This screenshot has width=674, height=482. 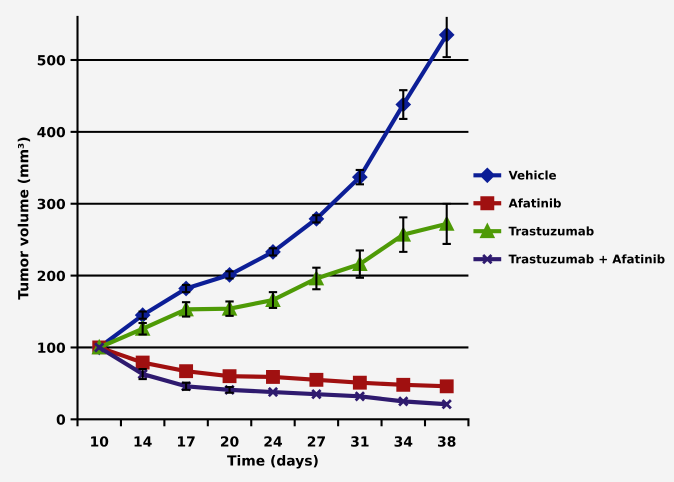 I want to click on legend-label: Vehicle, so click(x=532, y=175).